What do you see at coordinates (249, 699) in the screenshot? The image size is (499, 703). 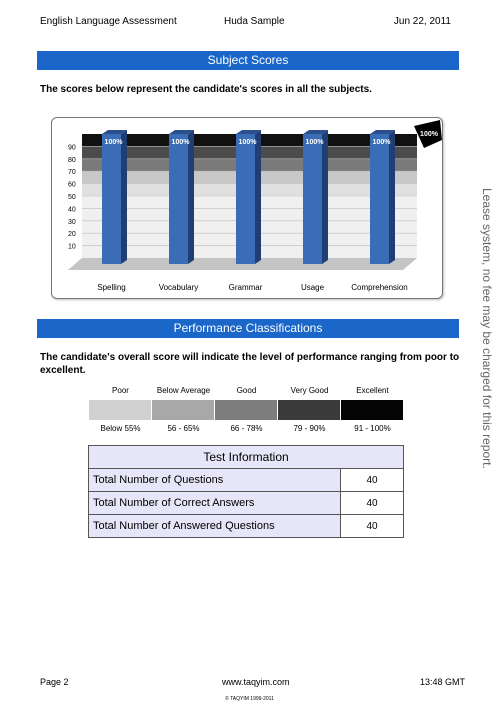 I see `copyright: © TAQYIM 1999-2011` at bounding box center [249, 699].